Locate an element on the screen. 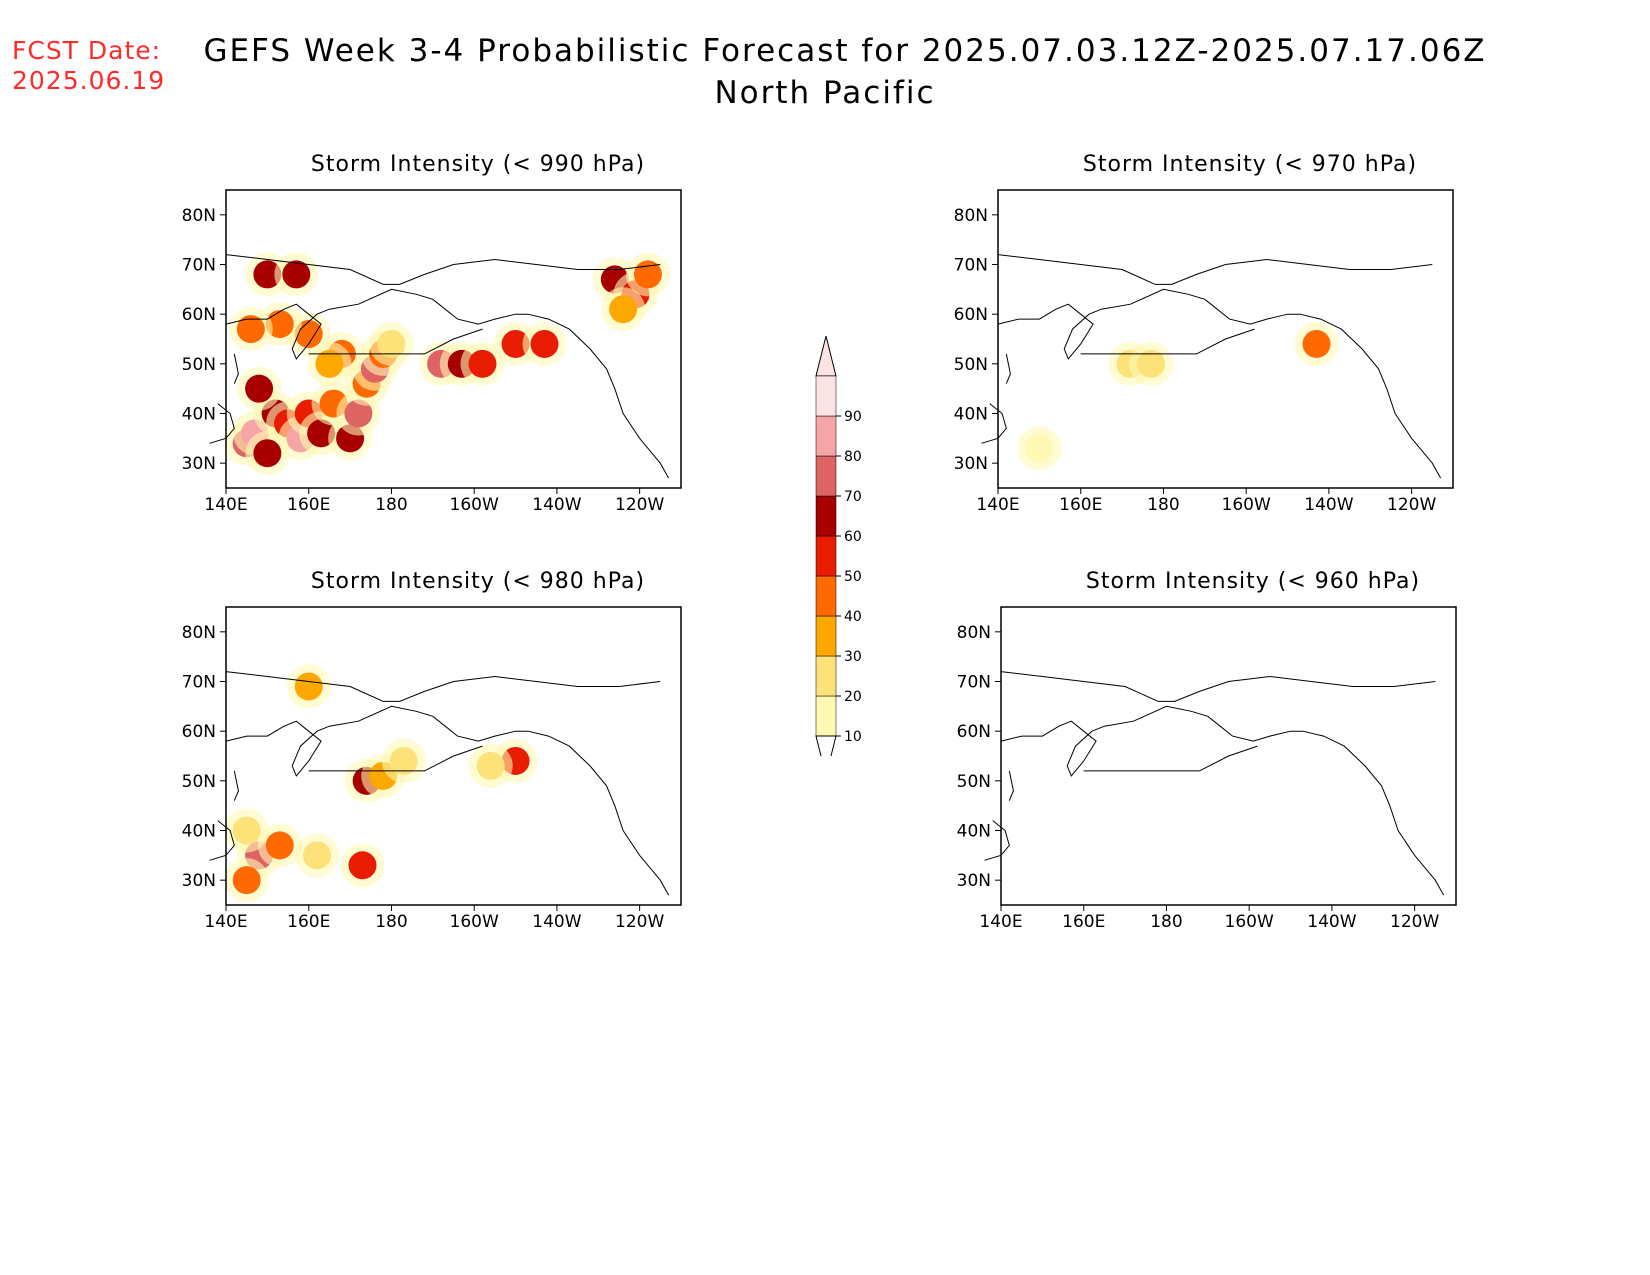 The image size is (1650, 1275). colorbar-label: 40 is located at coordinates (853, 617).